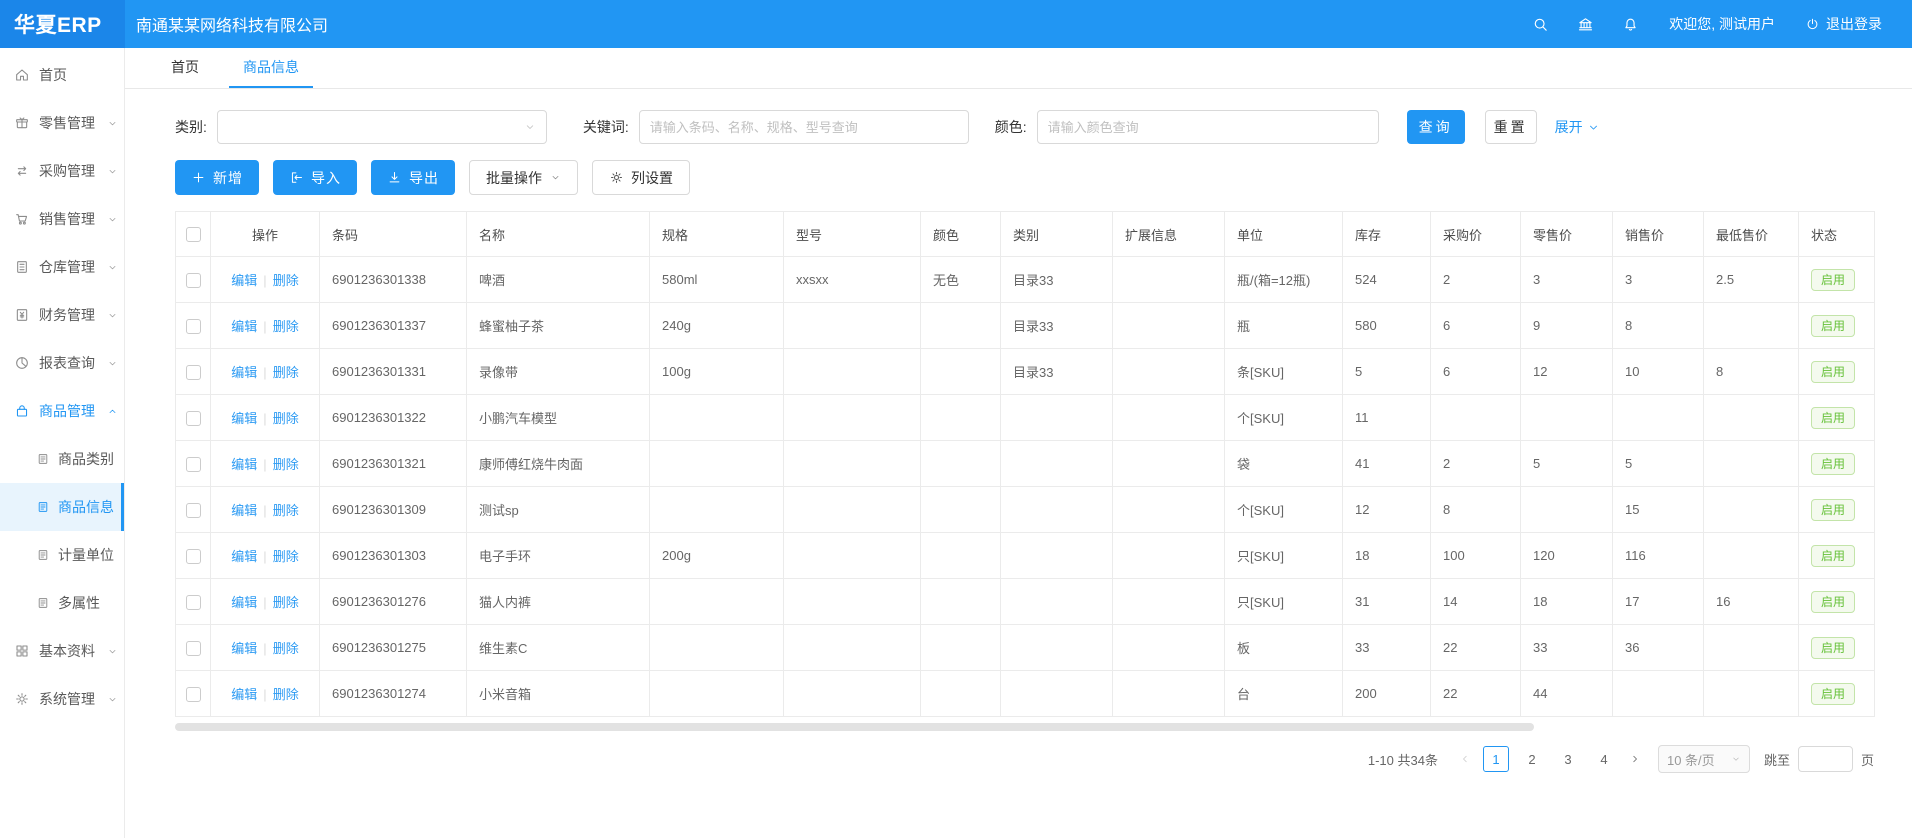  What do you see at coordinates (1283, 371) in the screenshot?
I see `cell-unit: 条[SKU]` at bounding box center [1283, 371].